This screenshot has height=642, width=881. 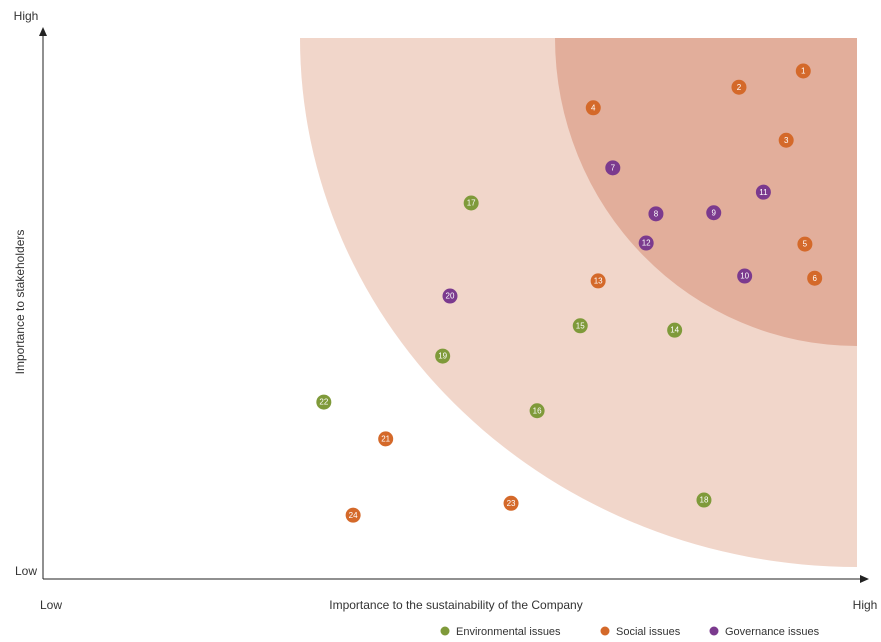 I want to click on point-label: 8, so click(x=656, y=213).